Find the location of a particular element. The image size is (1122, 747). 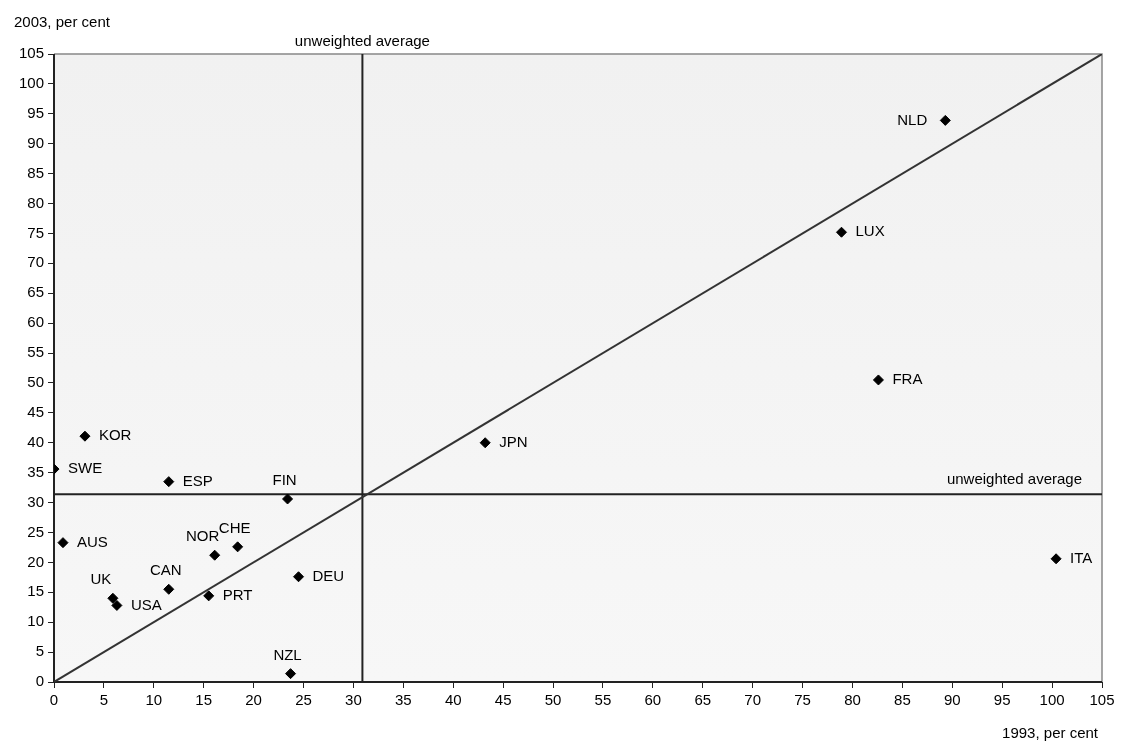

y-axis-title: 2003, per cent is located at coordinates (62, 21).